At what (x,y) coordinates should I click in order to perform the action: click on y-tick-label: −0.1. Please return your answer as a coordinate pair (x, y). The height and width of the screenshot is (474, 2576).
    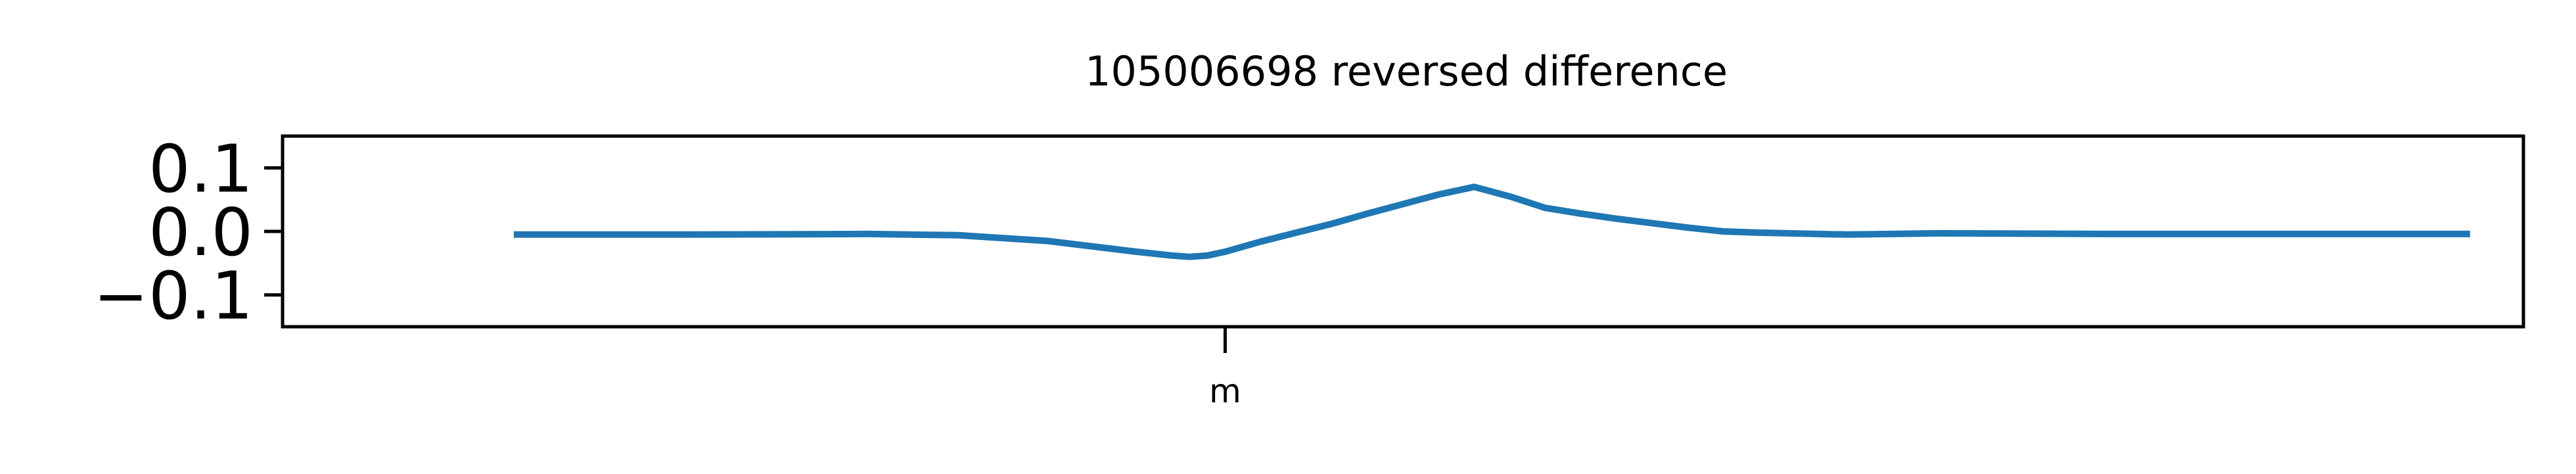
    Looking at the image, I should click on (173, 296).